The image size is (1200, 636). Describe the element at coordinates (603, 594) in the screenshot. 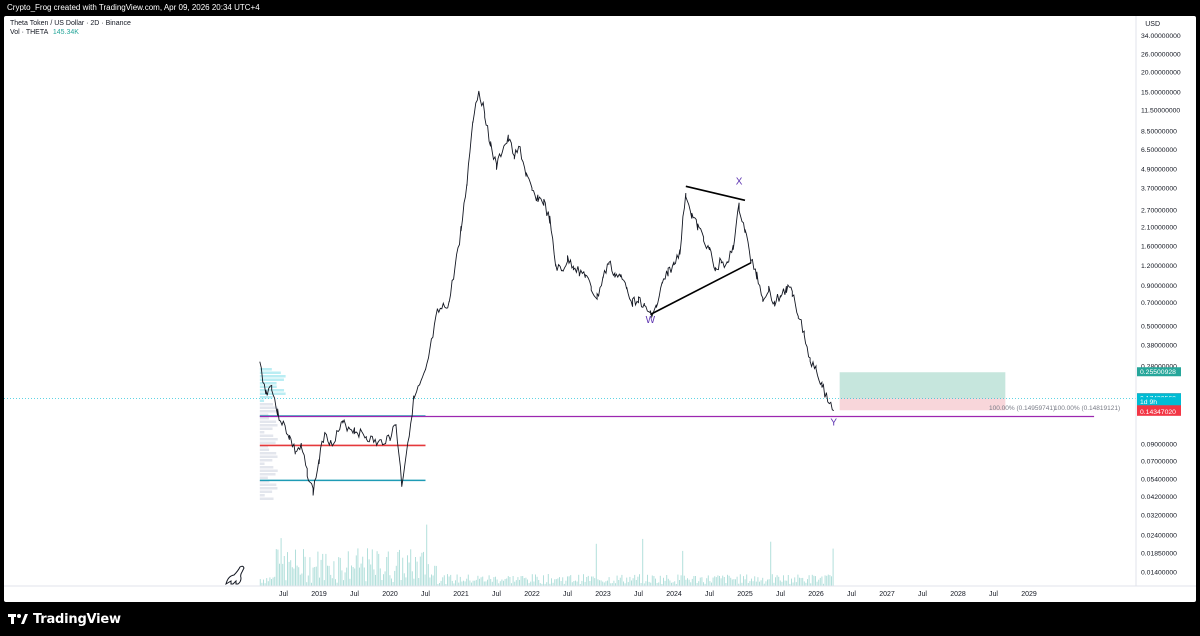

I see `x-tick-label: 2023` at that location.